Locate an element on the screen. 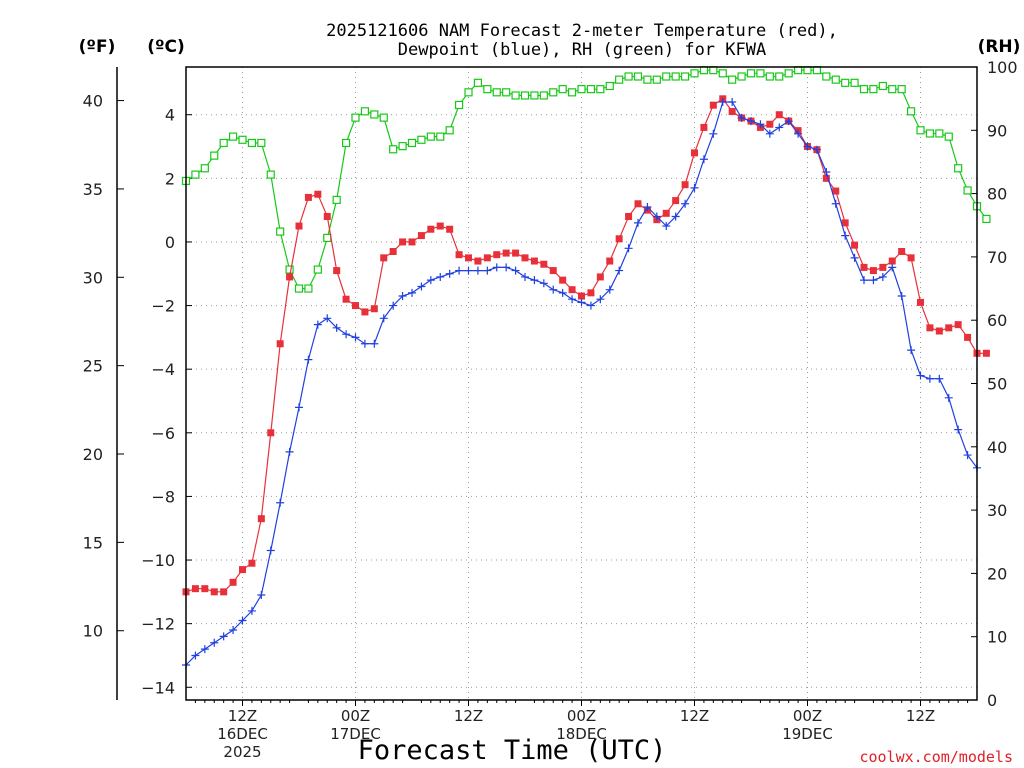  celsius-unit-label: (ºC) is located at coordinates (166, 47).